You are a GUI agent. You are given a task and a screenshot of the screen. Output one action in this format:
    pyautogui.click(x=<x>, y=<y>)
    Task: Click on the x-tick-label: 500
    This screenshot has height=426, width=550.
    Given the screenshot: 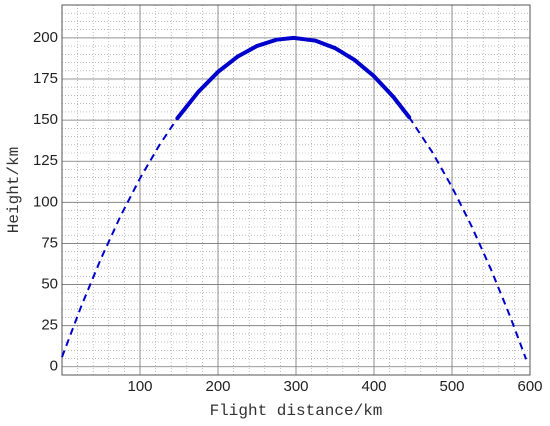 What is the action you would take?
    pyautogui.click(x=451, y=386)
    